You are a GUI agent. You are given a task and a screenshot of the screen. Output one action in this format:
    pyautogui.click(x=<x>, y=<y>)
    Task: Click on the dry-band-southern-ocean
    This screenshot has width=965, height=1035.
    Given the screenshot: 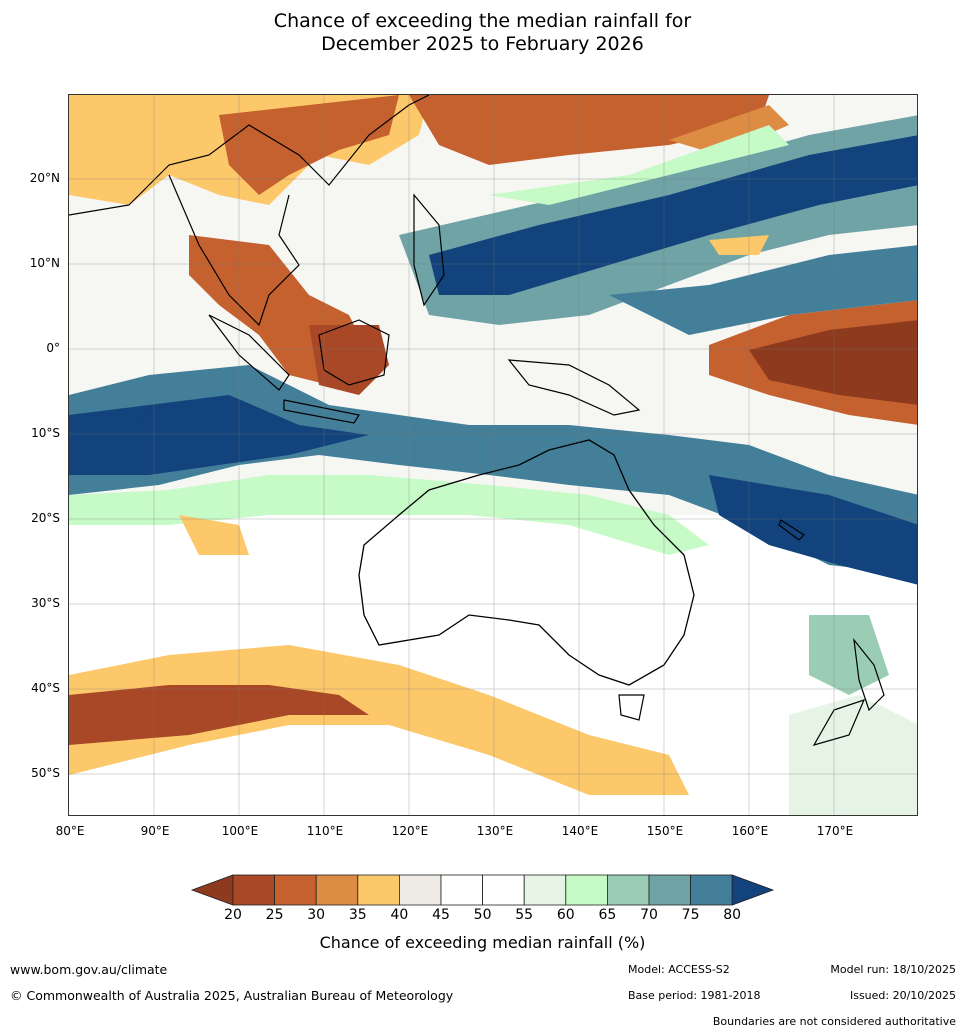 What is the action you would take?
    pyautogui.click(x=379, y=720)
    